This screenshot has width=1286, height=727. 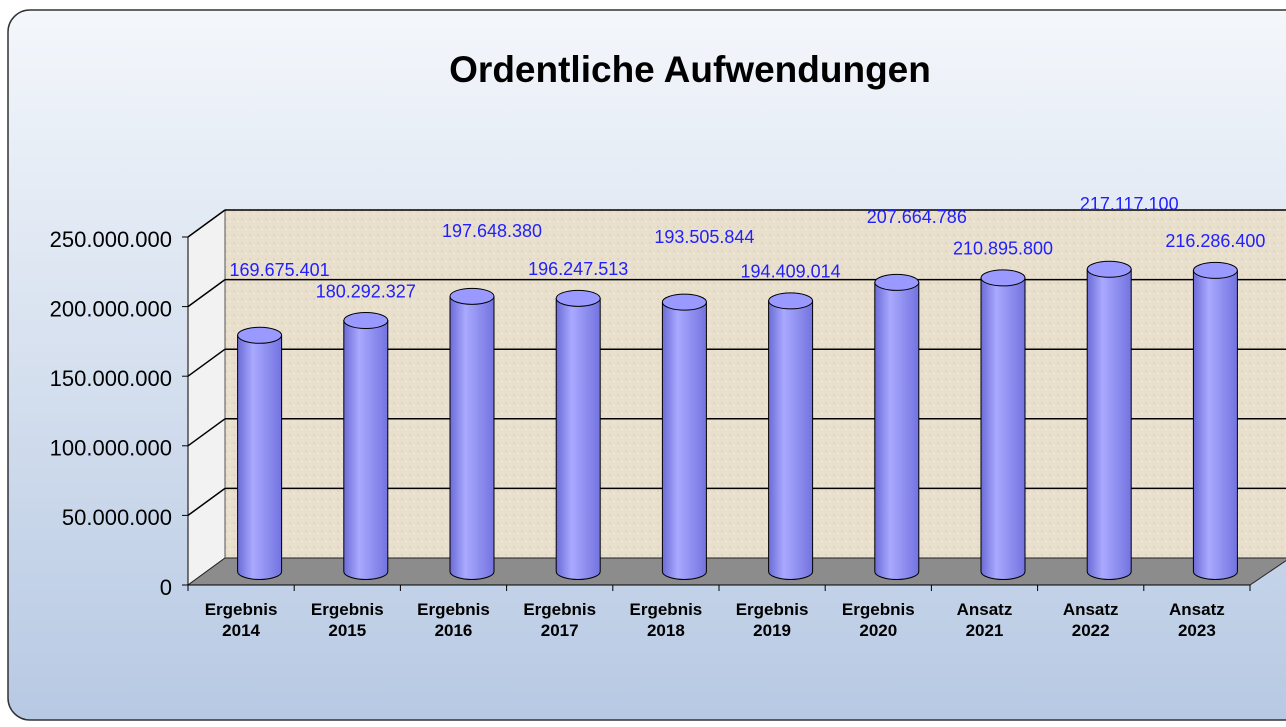 I want to click on data-label: 216.286.400, so click(x=1215, y=241).